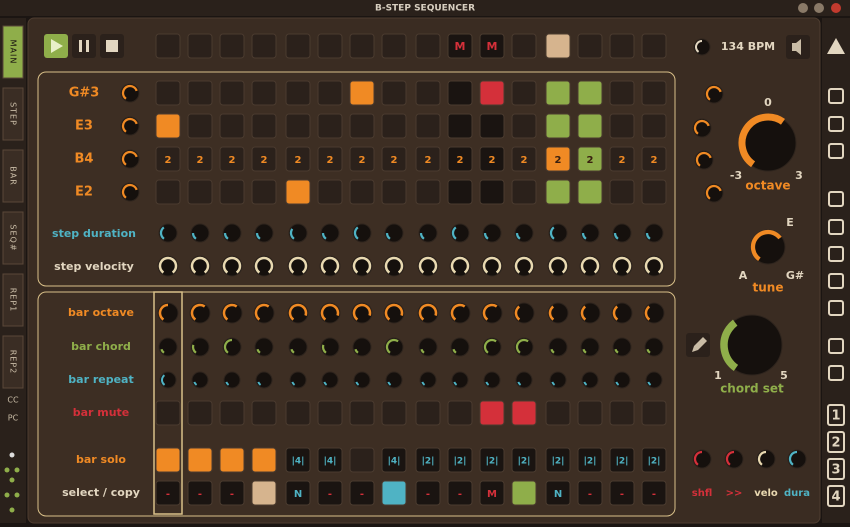 Image resolution: width=850 pixels, height=527 pixels. Describe the element at coordinates (836, 46) in the screenshot. I see `warning-icon` at that location.